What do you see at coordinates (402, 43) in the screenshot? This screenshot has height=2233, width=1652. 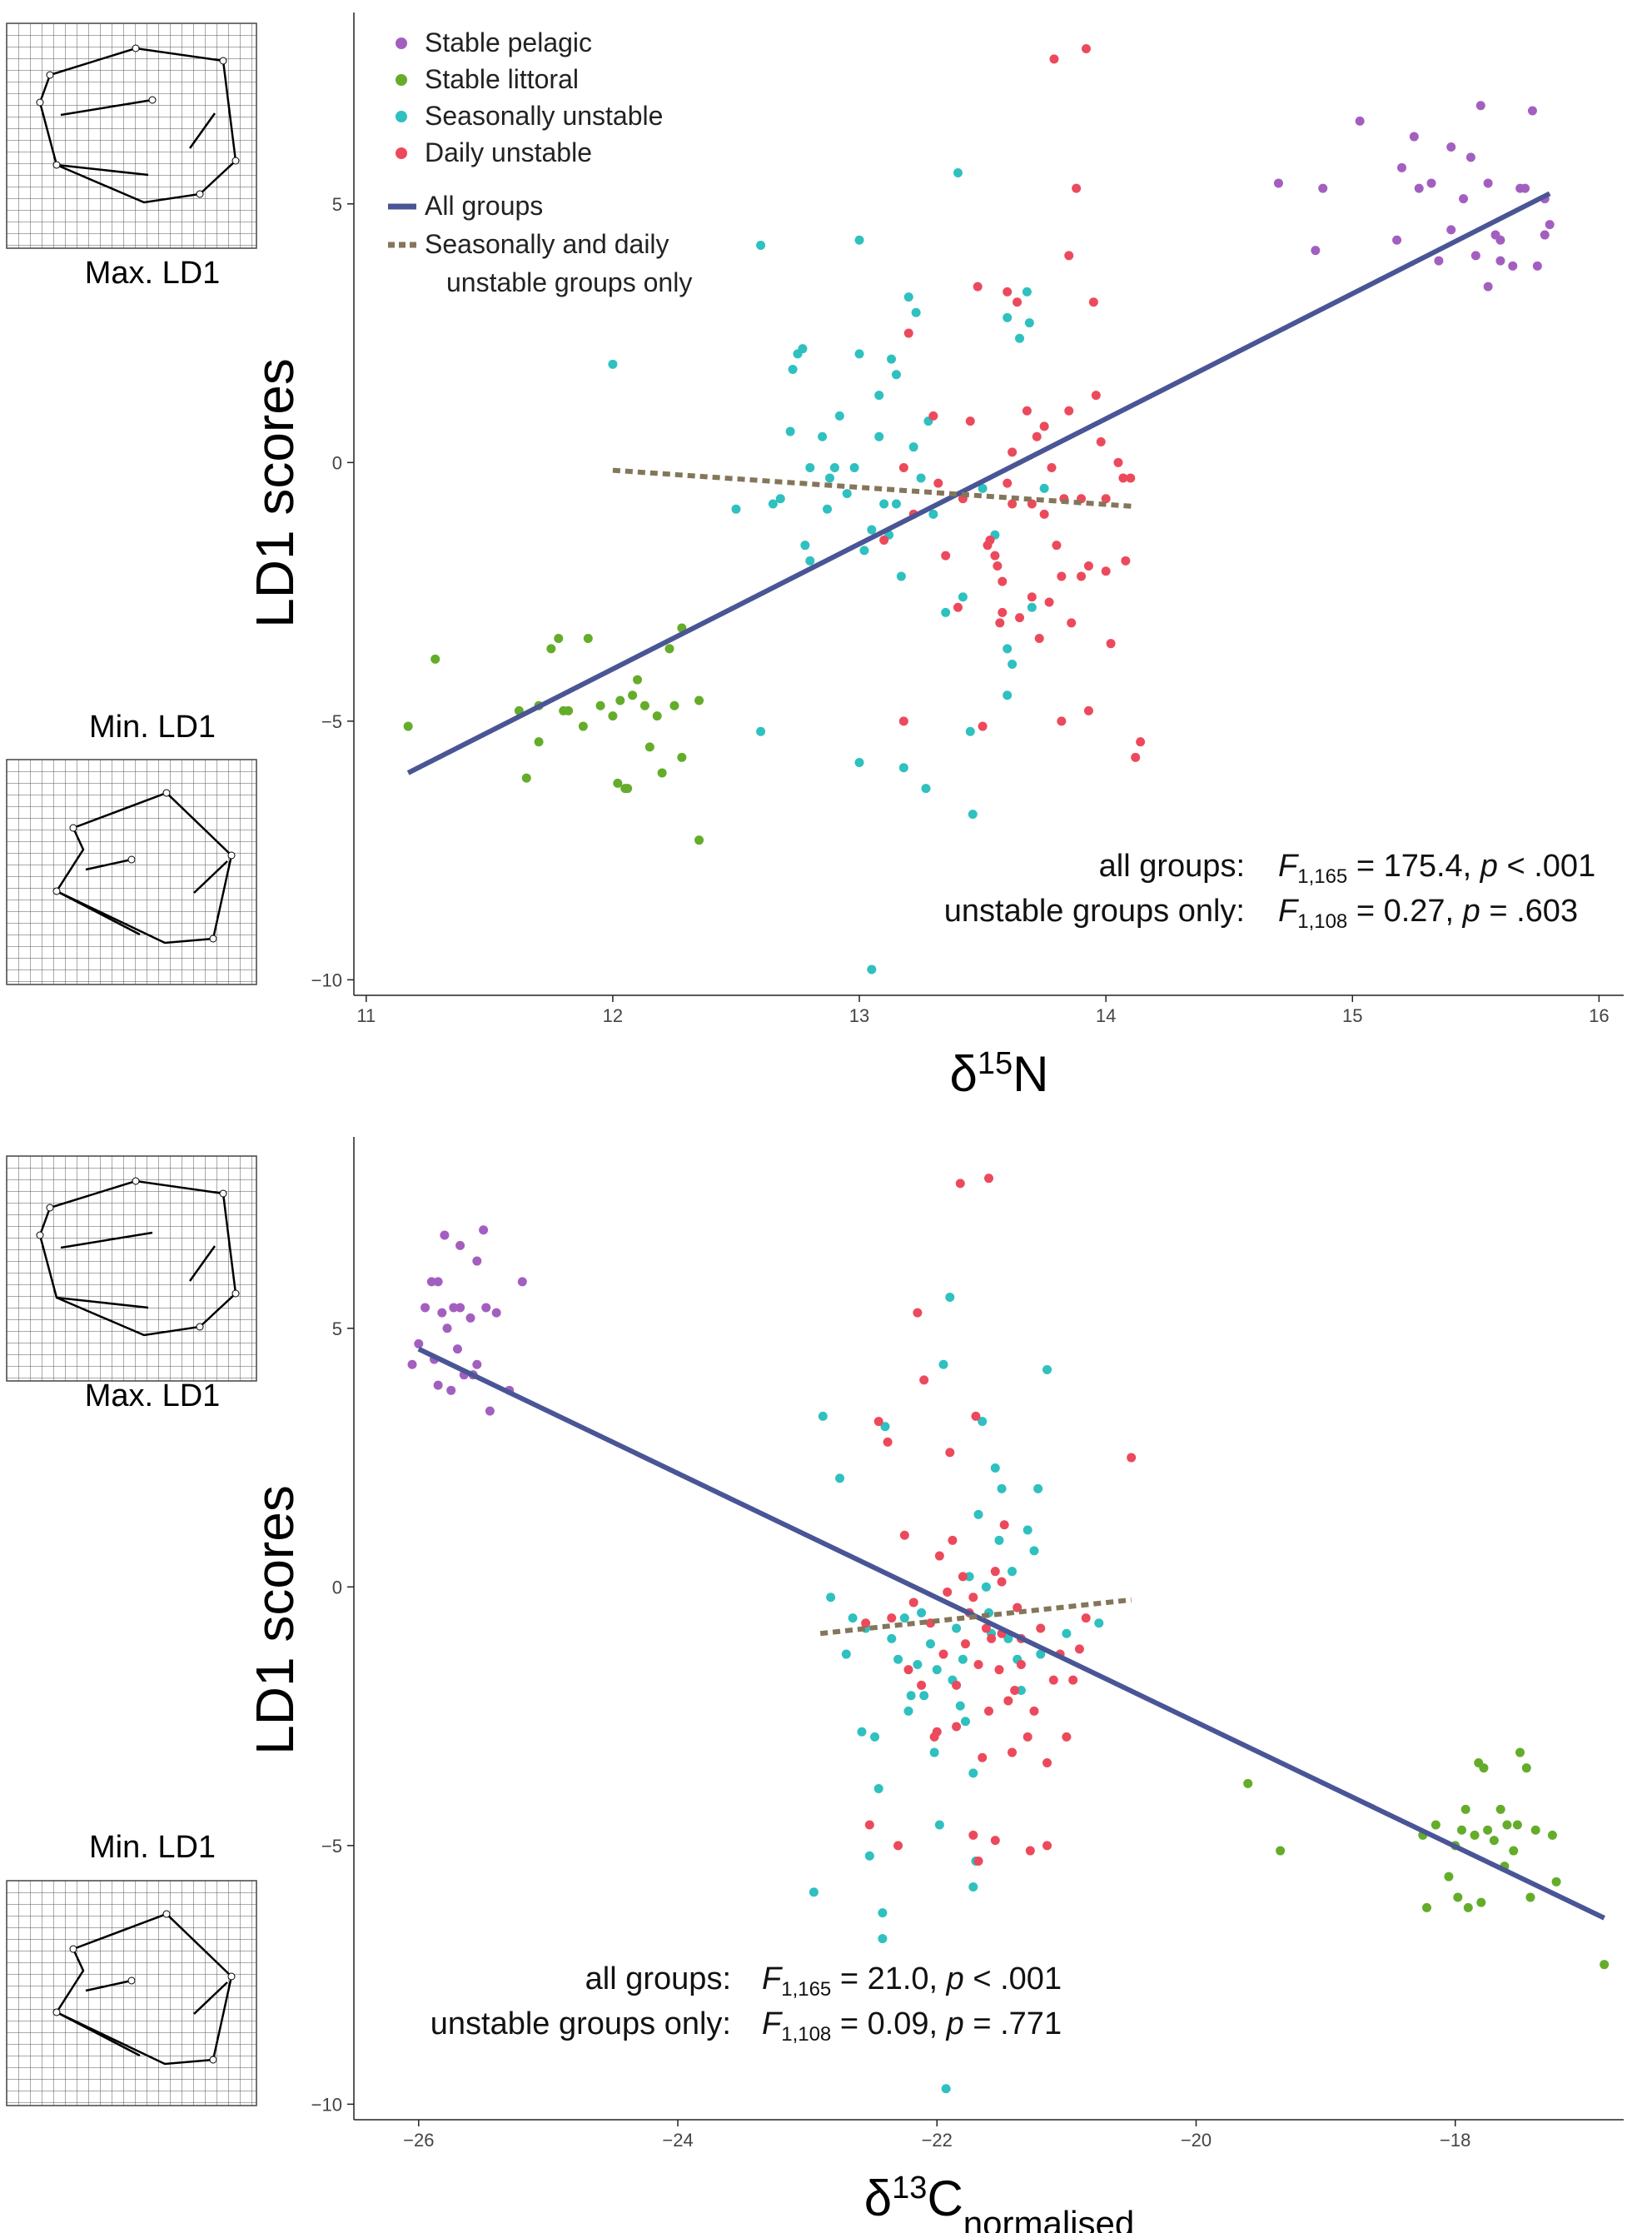 I see `legend-dot-stable-pelagic` at bounding box center [402, 43].